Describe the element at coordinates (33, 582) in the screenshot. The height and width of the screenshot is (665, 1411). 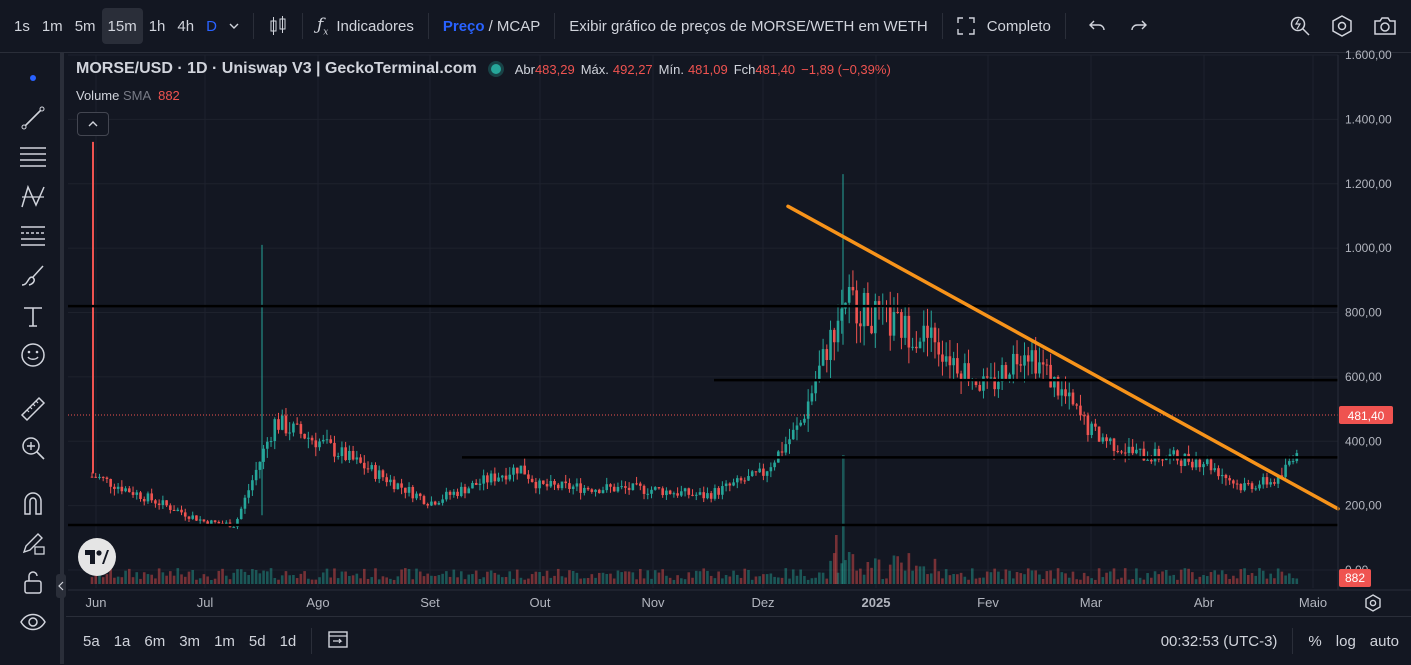
I see `unlock-icon` at that location.